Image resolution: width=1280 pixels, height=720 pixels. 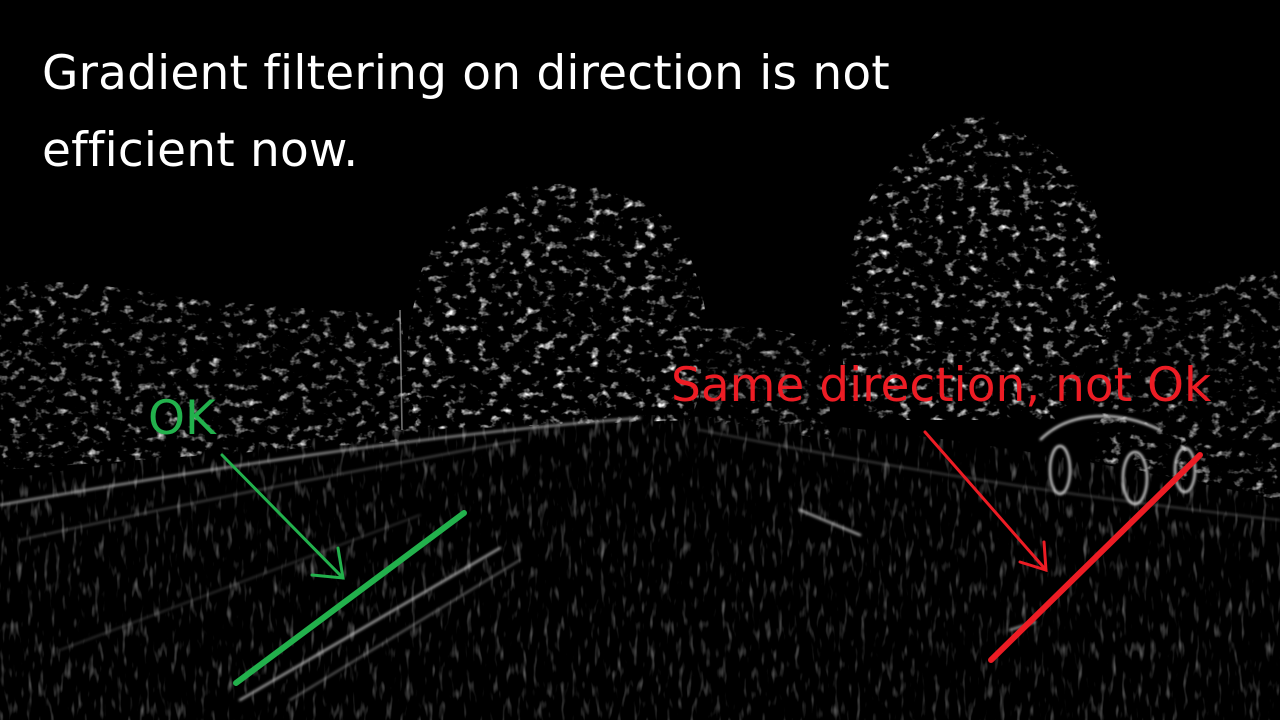 What do you see at coordinates (200, 150) in the screenshot?
I see `title-line-2: efficient now.` at bounding box center [200, 150].